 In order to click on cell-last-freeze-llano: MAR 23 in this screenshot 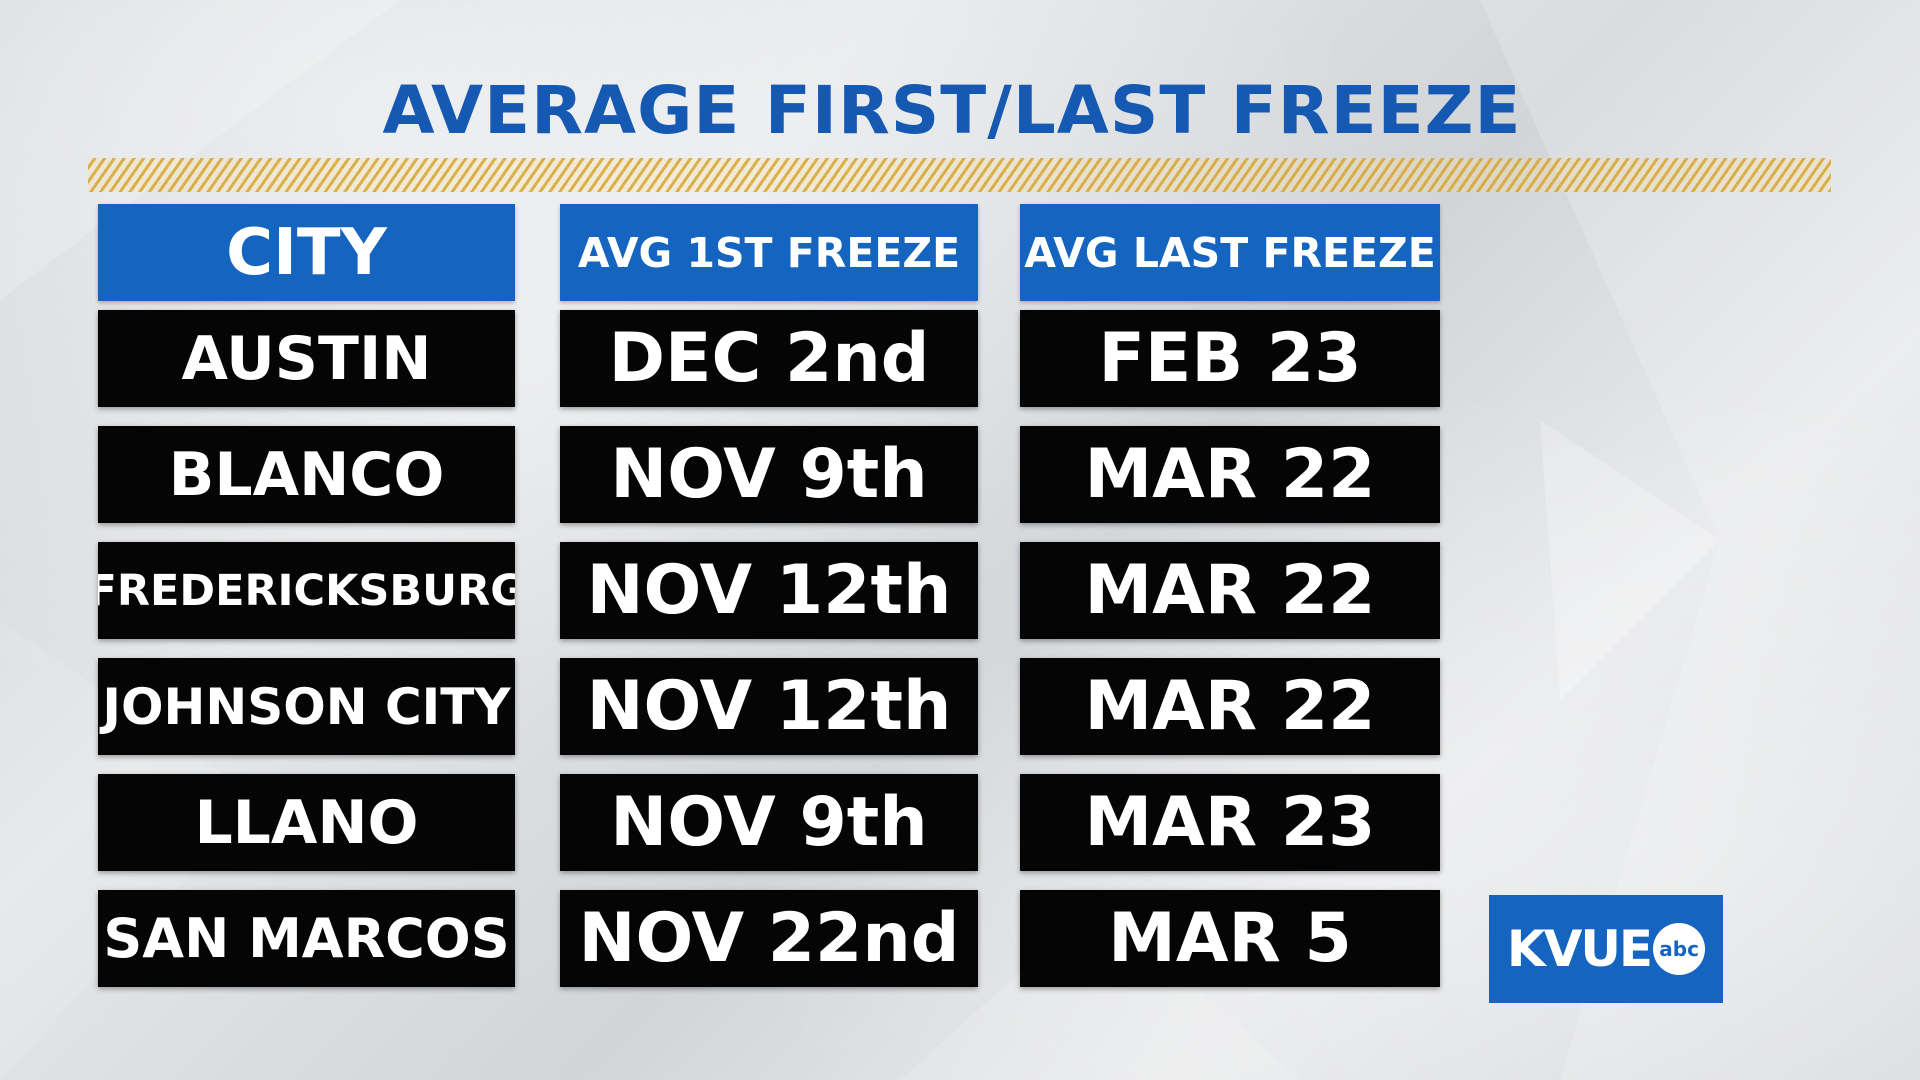, I will do `click(1230, 822)`.